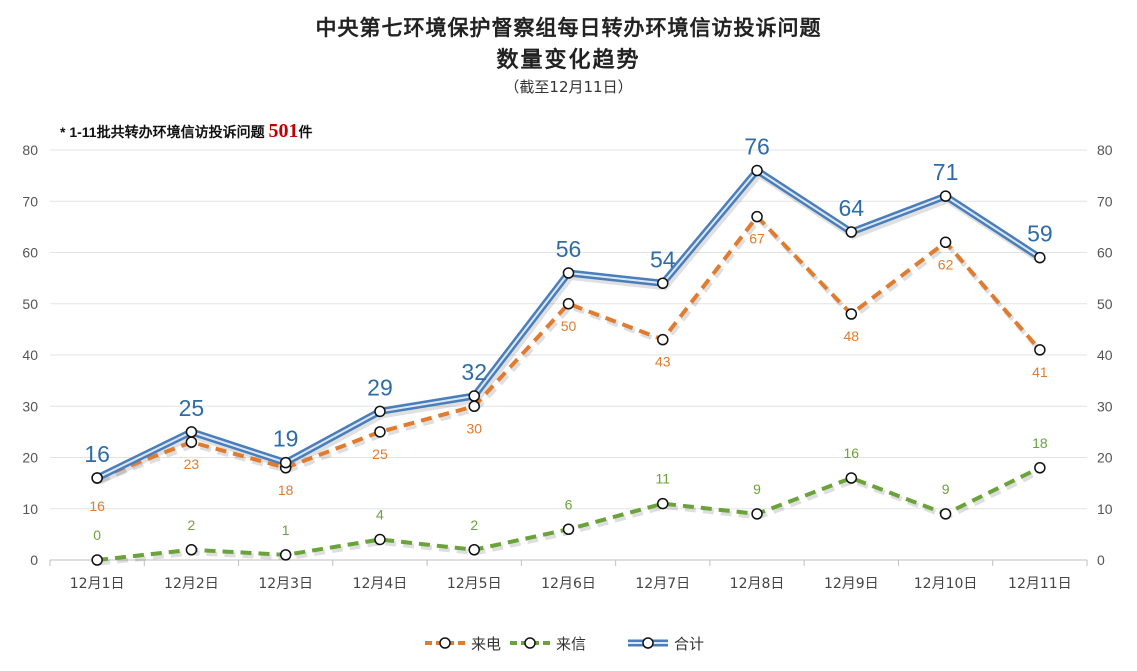  I want to click on data-label-total: 59, so click(1040, 234).